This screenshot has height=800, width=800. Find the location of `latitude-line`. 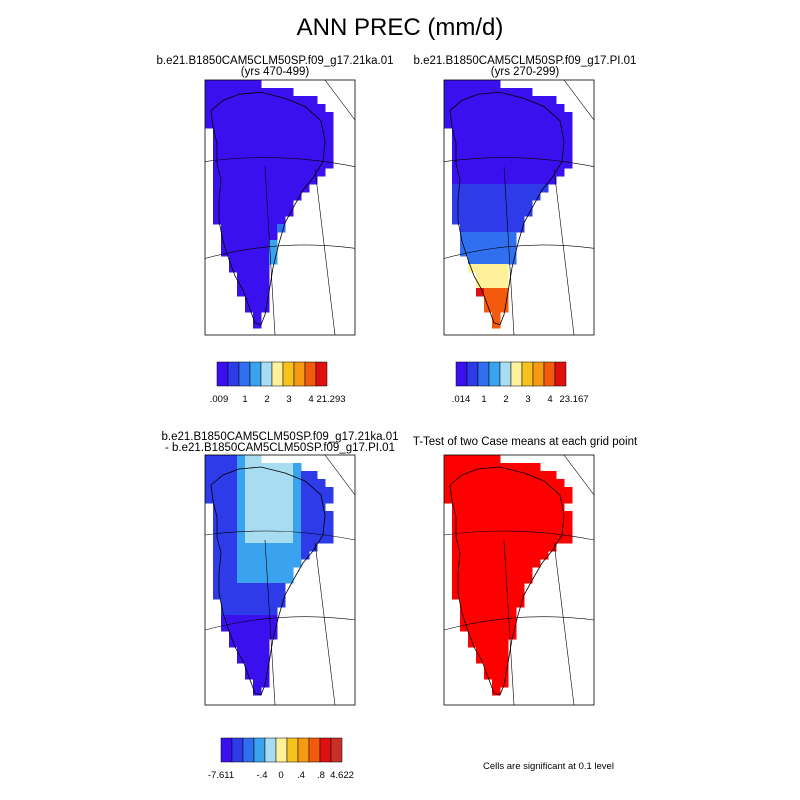

latitude-line is located at coordinates (280, 162).